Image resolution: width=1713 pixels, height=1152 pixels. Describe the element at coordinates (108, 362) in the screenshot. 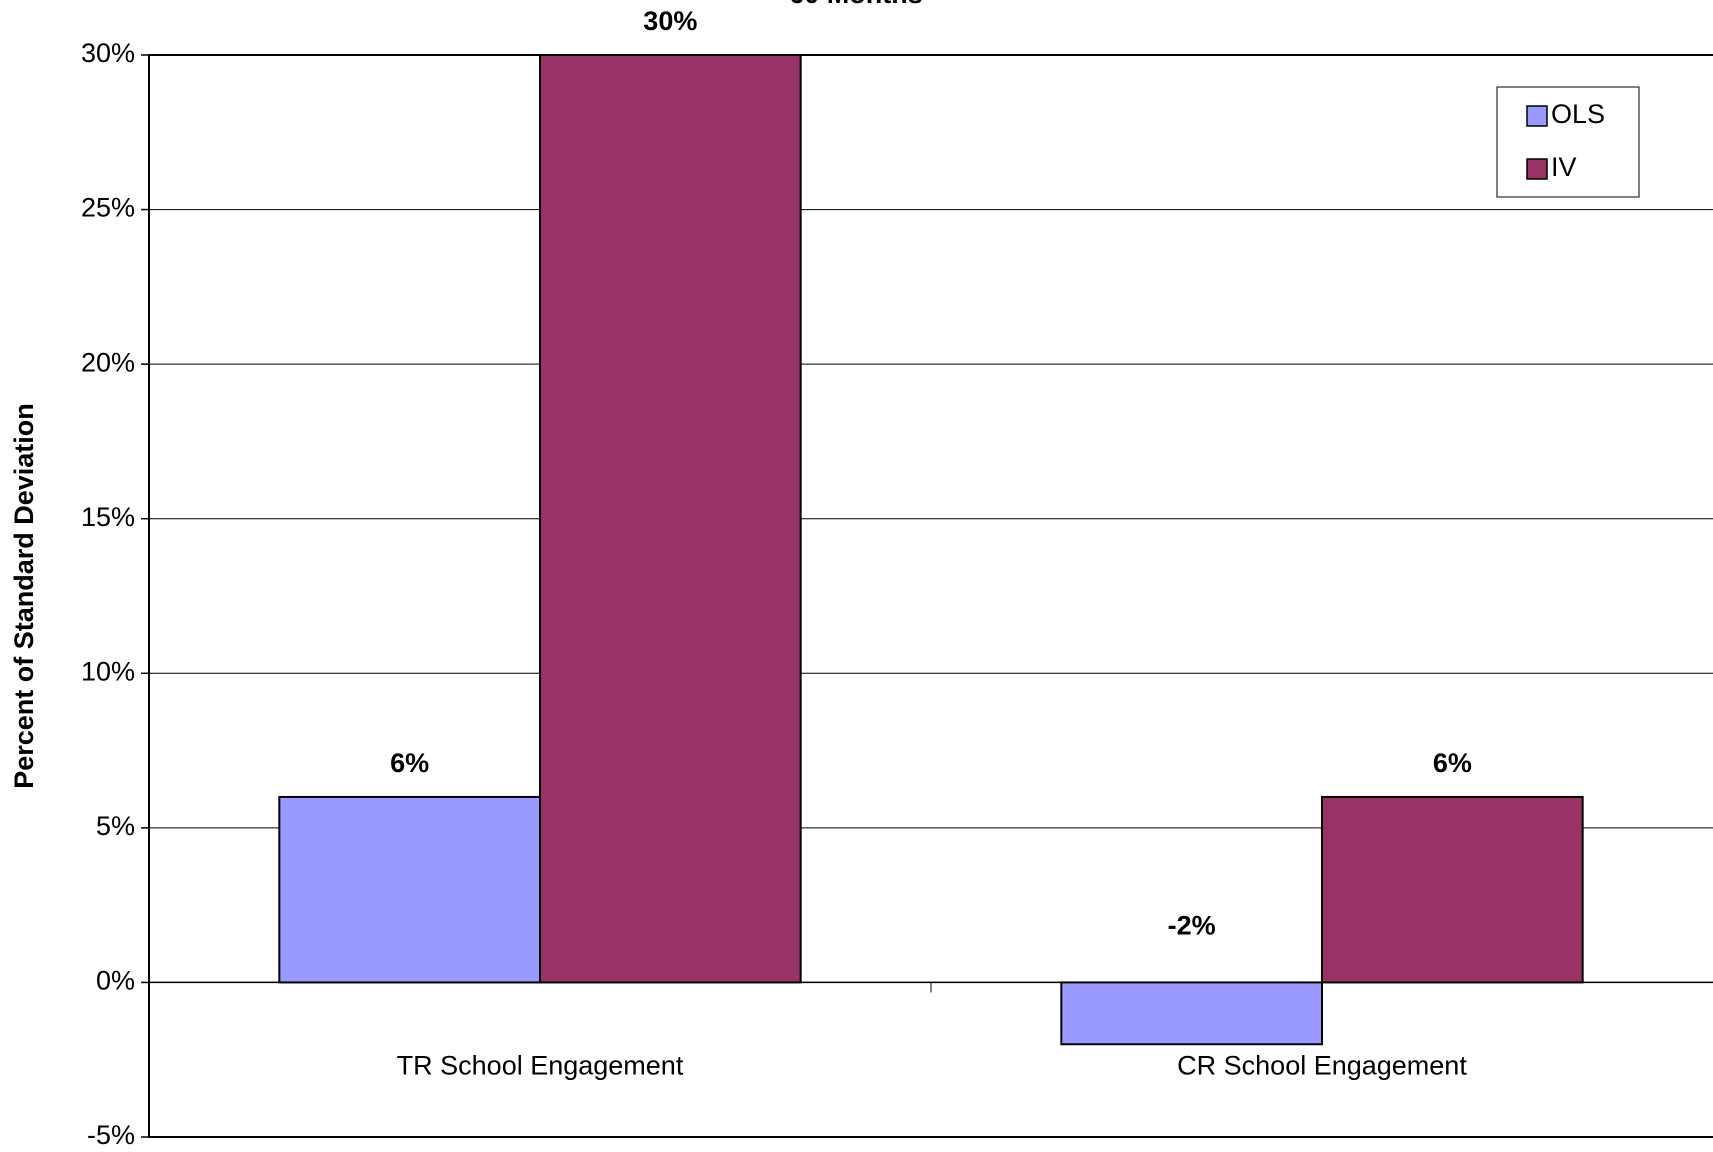

I see `y-tick-label: 20%` at that location.